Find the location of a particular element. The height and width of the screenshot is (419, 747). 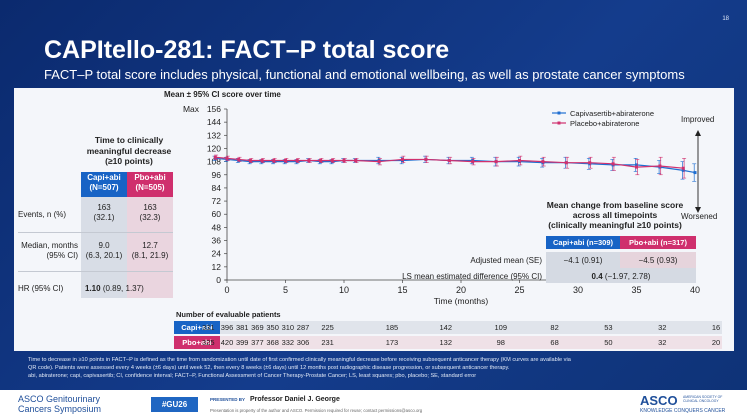

ttd-median-capi-value: 9.0 is located at coordinates (104, 245).